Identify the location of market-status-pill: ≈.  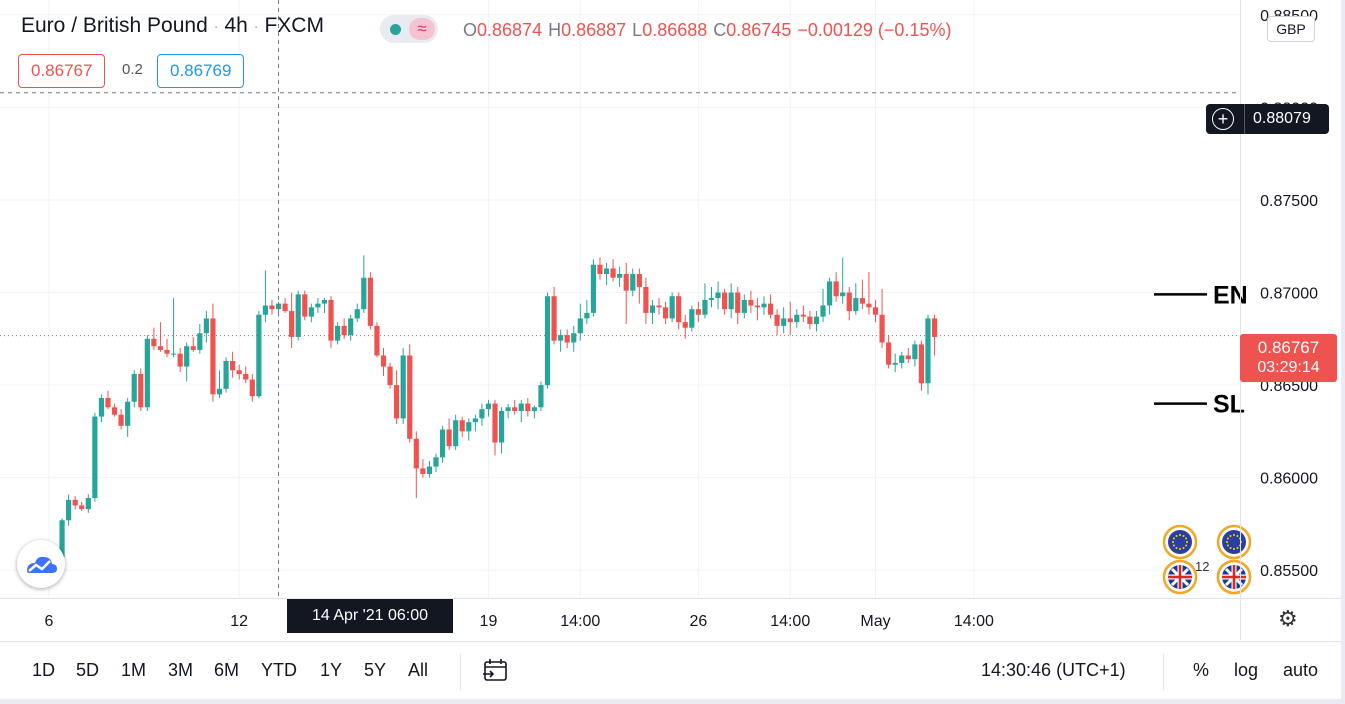
(409, 29).